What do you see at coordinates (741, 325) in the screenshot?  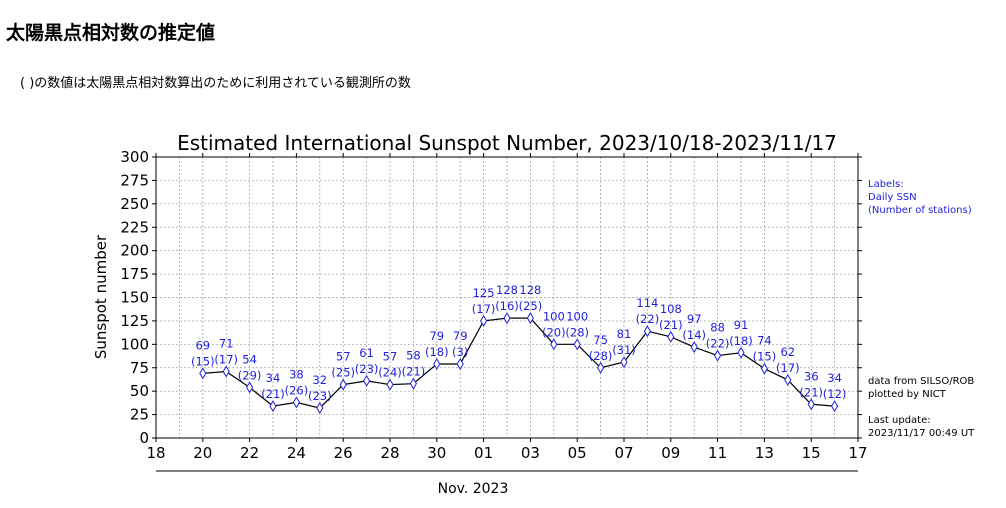 I see `data-label-value: 91` at bounding box center [741, 325].